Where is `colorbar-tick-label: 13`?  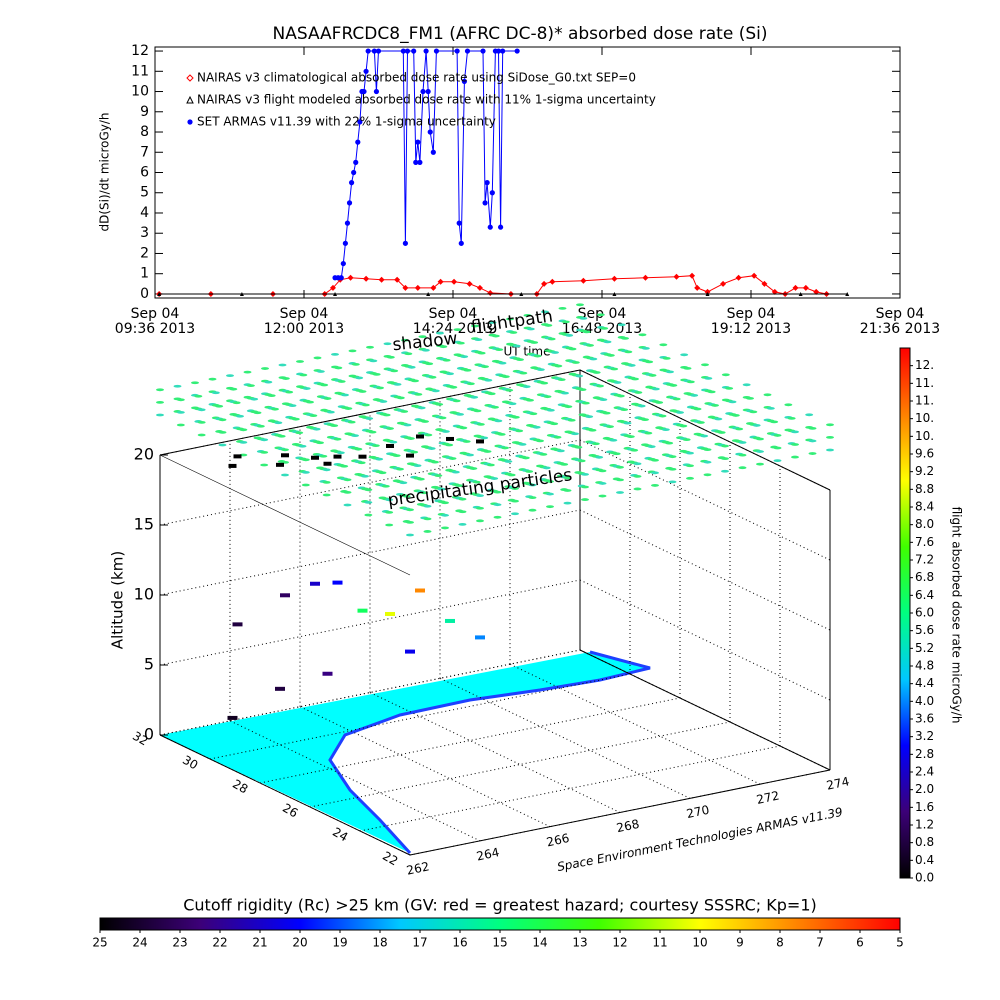
colorbar-tick-label: 13 is located at coordinates (579, 943).